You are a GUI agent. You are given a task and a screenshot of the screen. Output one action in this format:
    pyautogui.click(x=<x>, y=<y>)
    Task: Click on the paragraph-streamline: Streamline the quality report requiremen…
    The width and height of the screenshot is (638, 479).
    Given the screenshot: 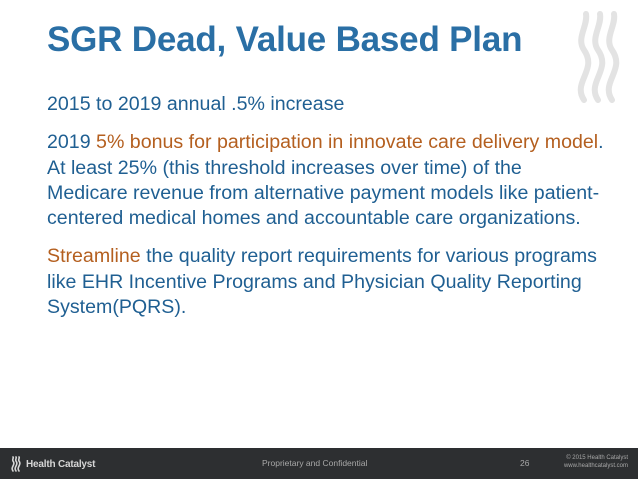 What is the action you would take?
    pyautogui.click(x=327, y=282)
    